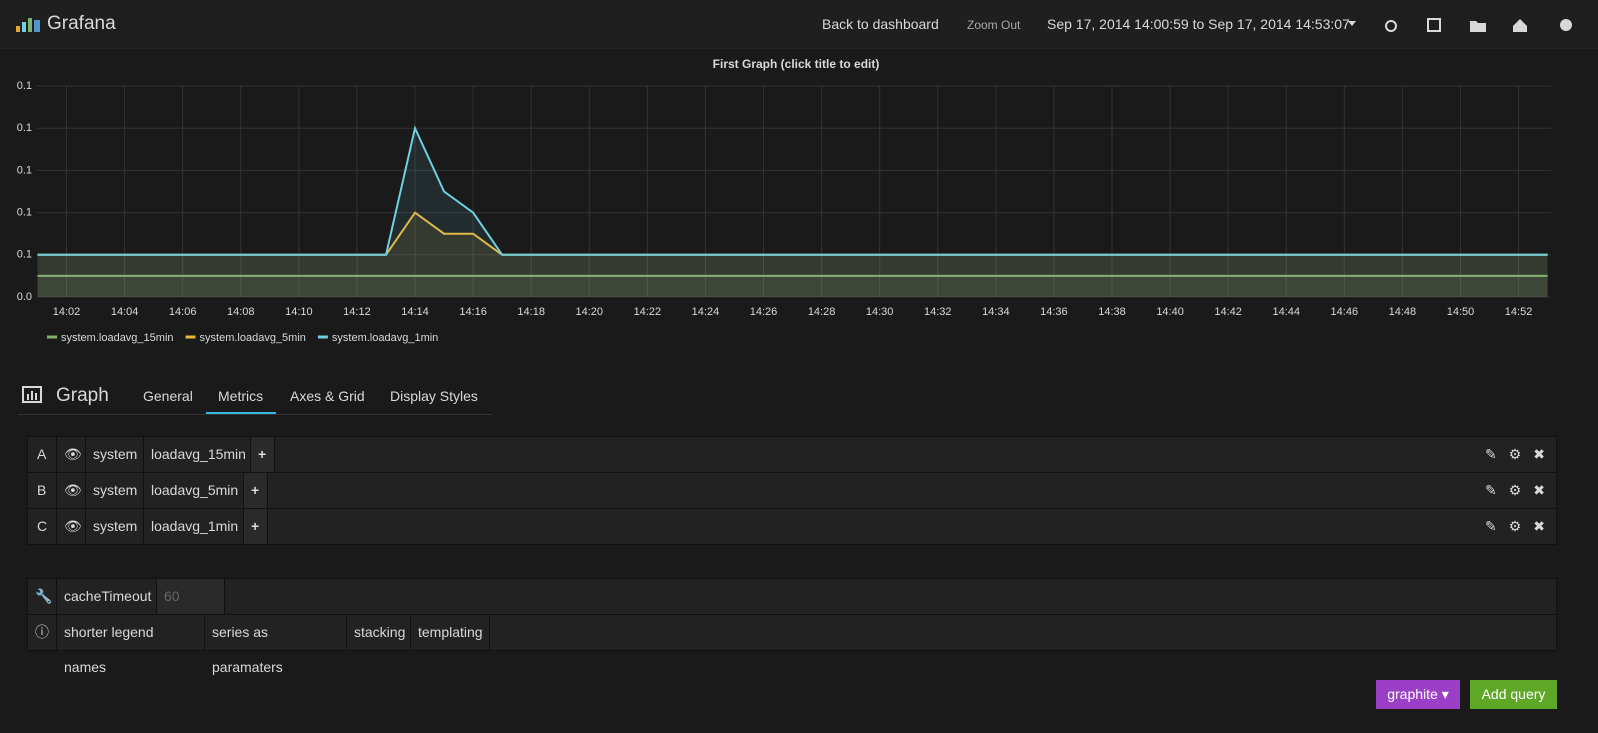 This screenshot has height=733, width=1598. I want to click on x-tick-label: 14:14, so click(415, 312).